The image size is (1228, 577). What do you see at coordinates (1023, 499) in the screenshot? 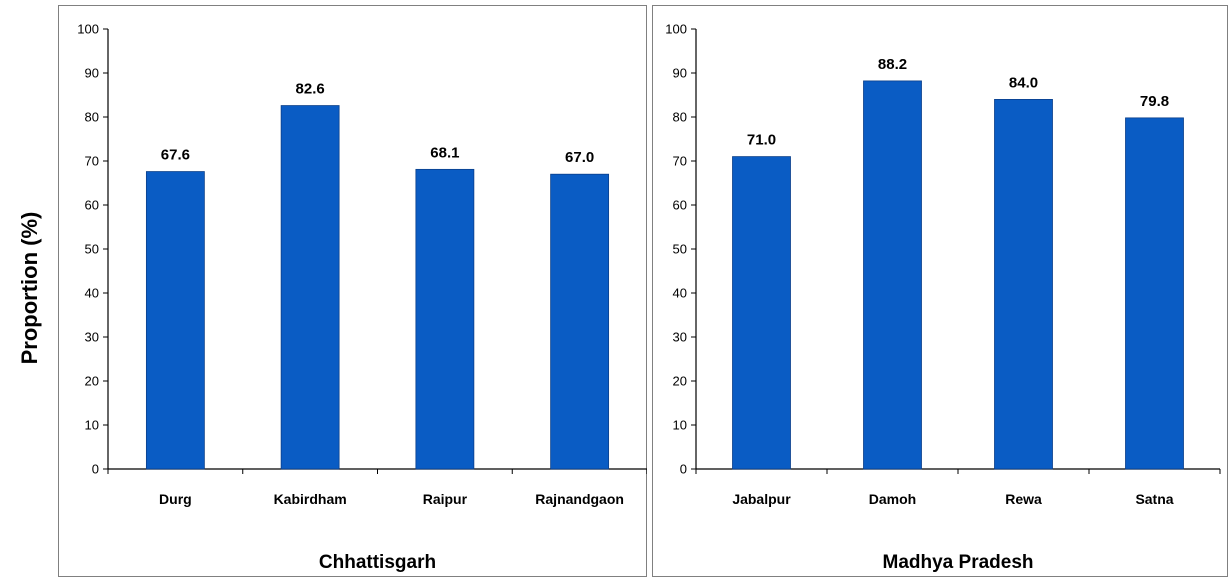
I see `x-tick-label: Rewa` at bounding box center [1023, 499].